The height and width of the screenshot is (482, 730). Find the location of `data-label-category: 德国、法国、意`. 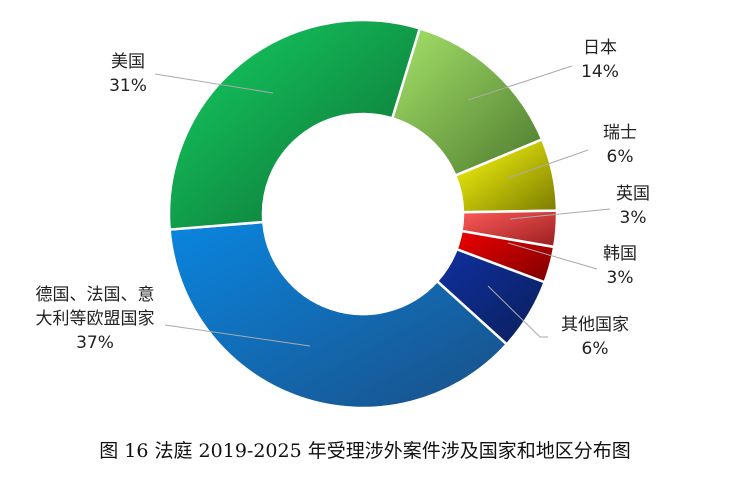

data-label-category: 德国、法国、意 is located at coordinates (95, 295).